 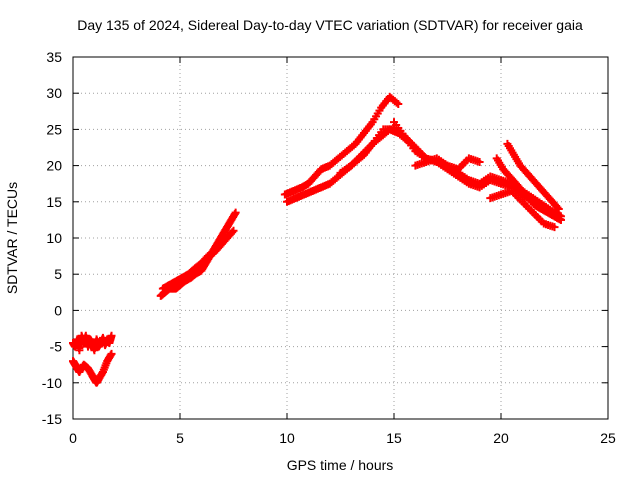 What do you see at coordinates (58, 310) in the screenshot?
I see `y-tick-label: 0` at bounding box center [58, 310].